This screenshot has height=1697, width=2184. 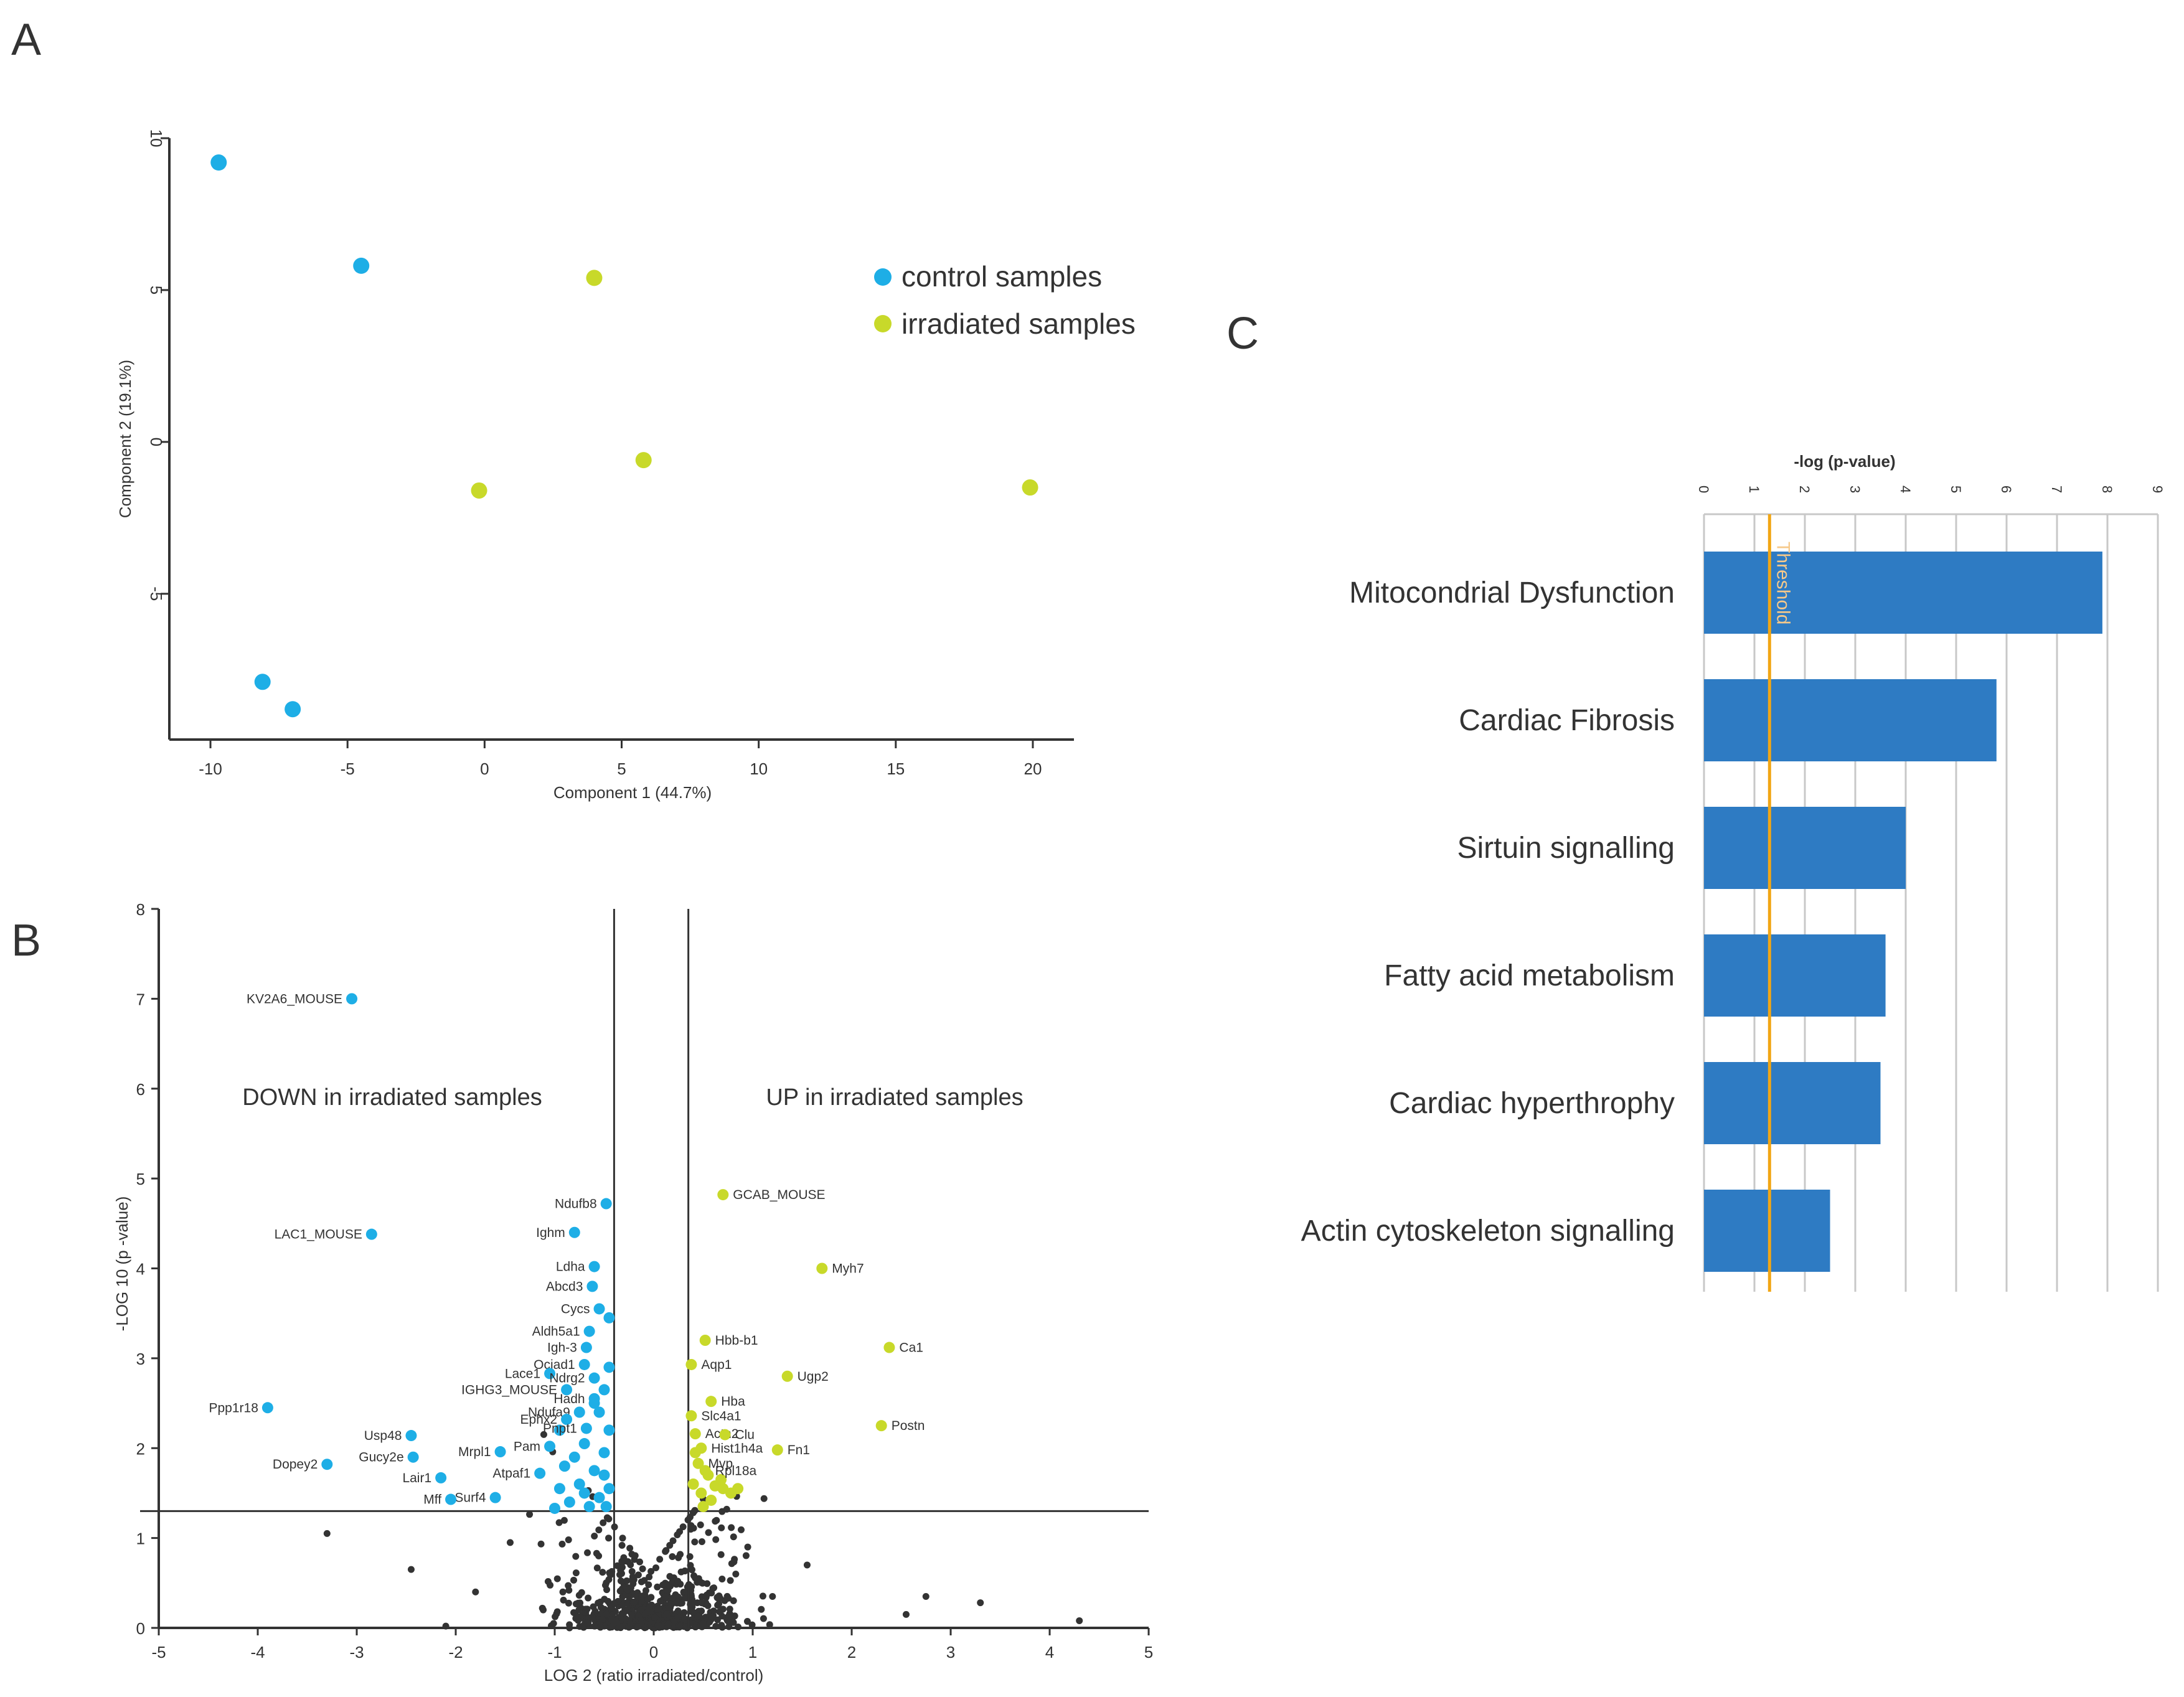 What do you see at coordinates (654, 1653) in the screenshot?
I see `volcano-x-tick-label: 0` at bounding box center [654, 1653].